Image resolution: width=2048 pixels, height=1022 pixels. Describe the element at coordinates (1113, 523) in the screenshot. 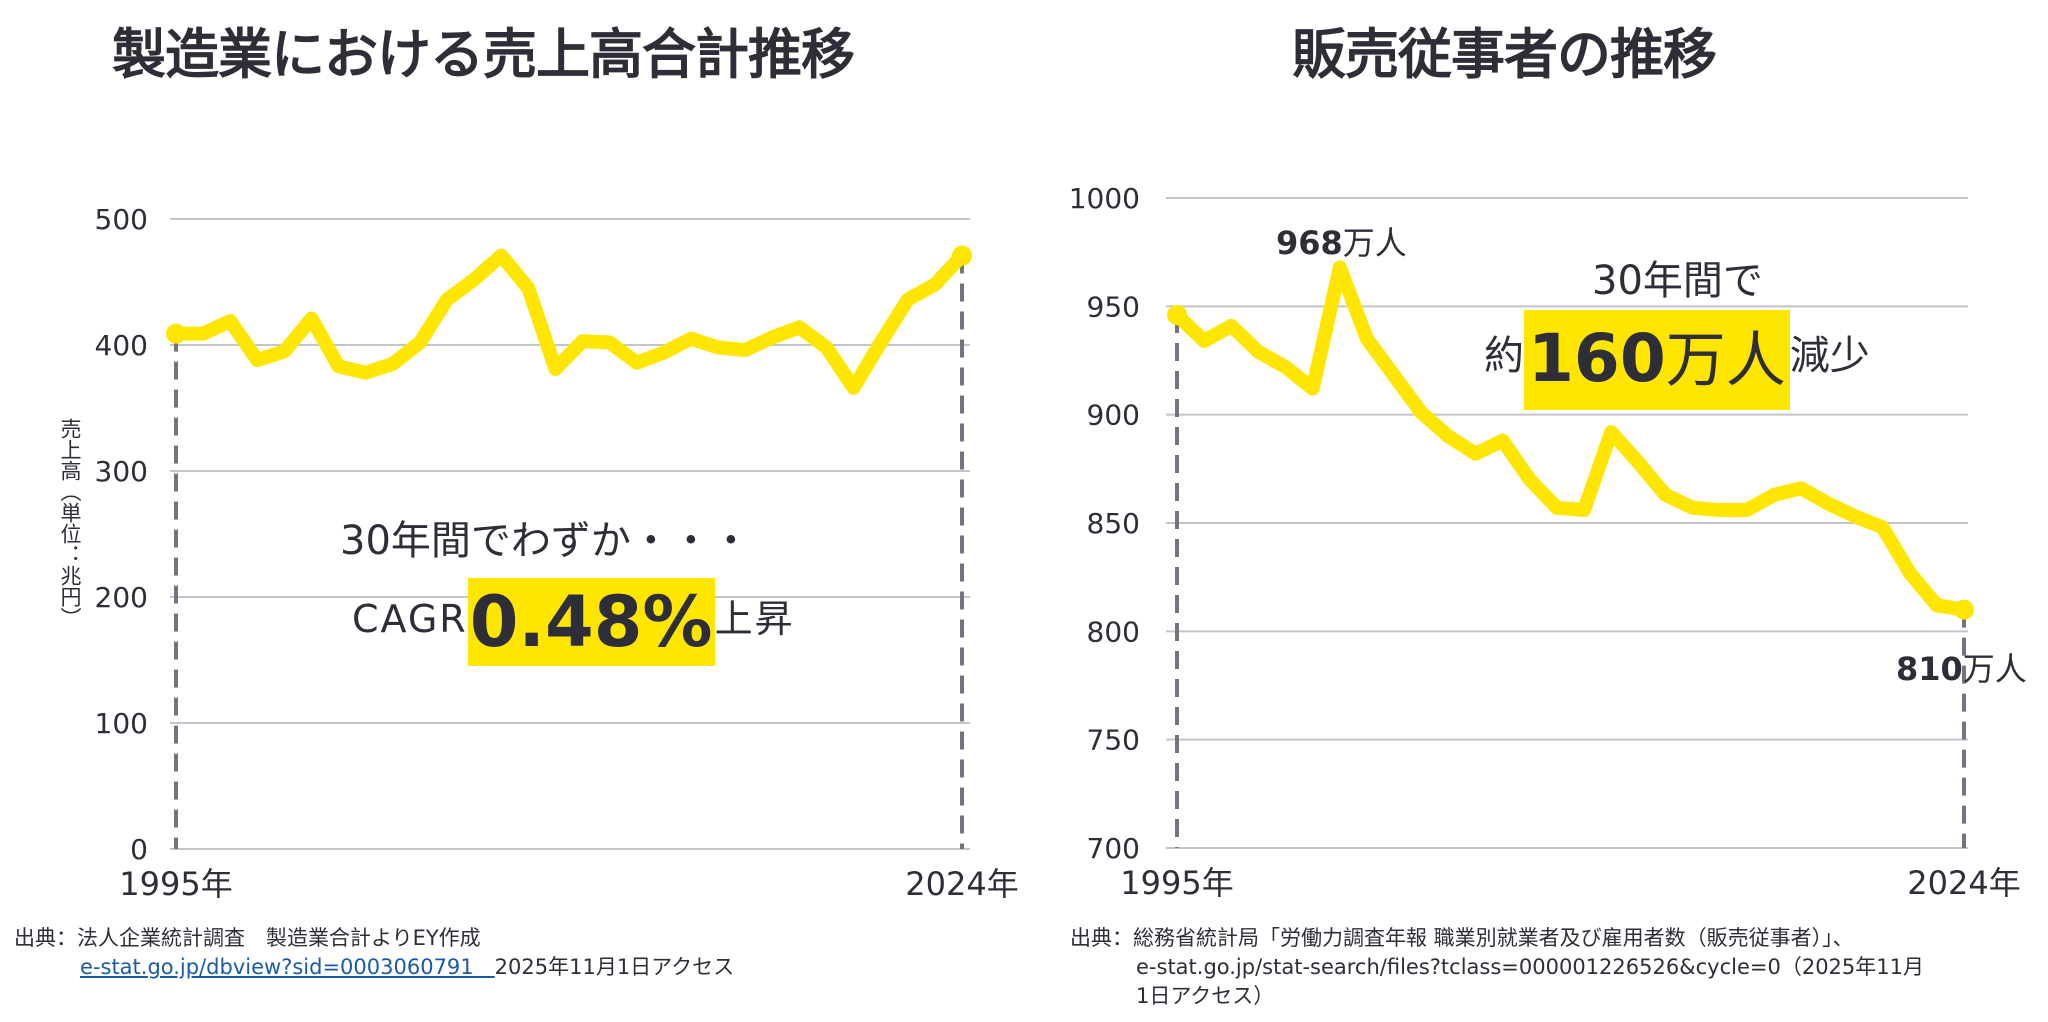

I see `y-tick-label: 850` at that location.